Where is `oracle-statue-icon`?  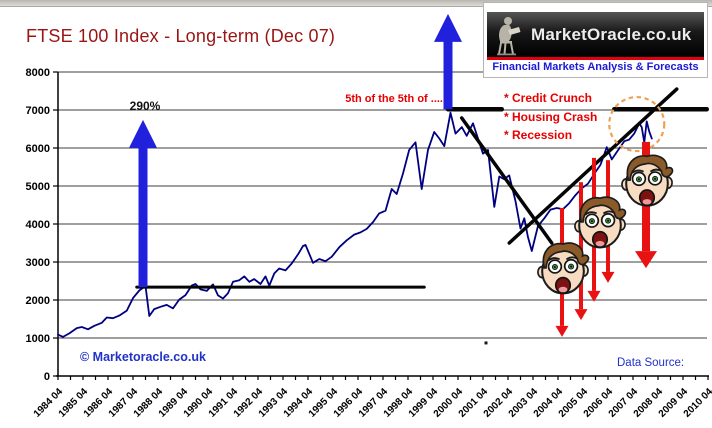
oracle-statue-icon is located at coordinates (509, 35).